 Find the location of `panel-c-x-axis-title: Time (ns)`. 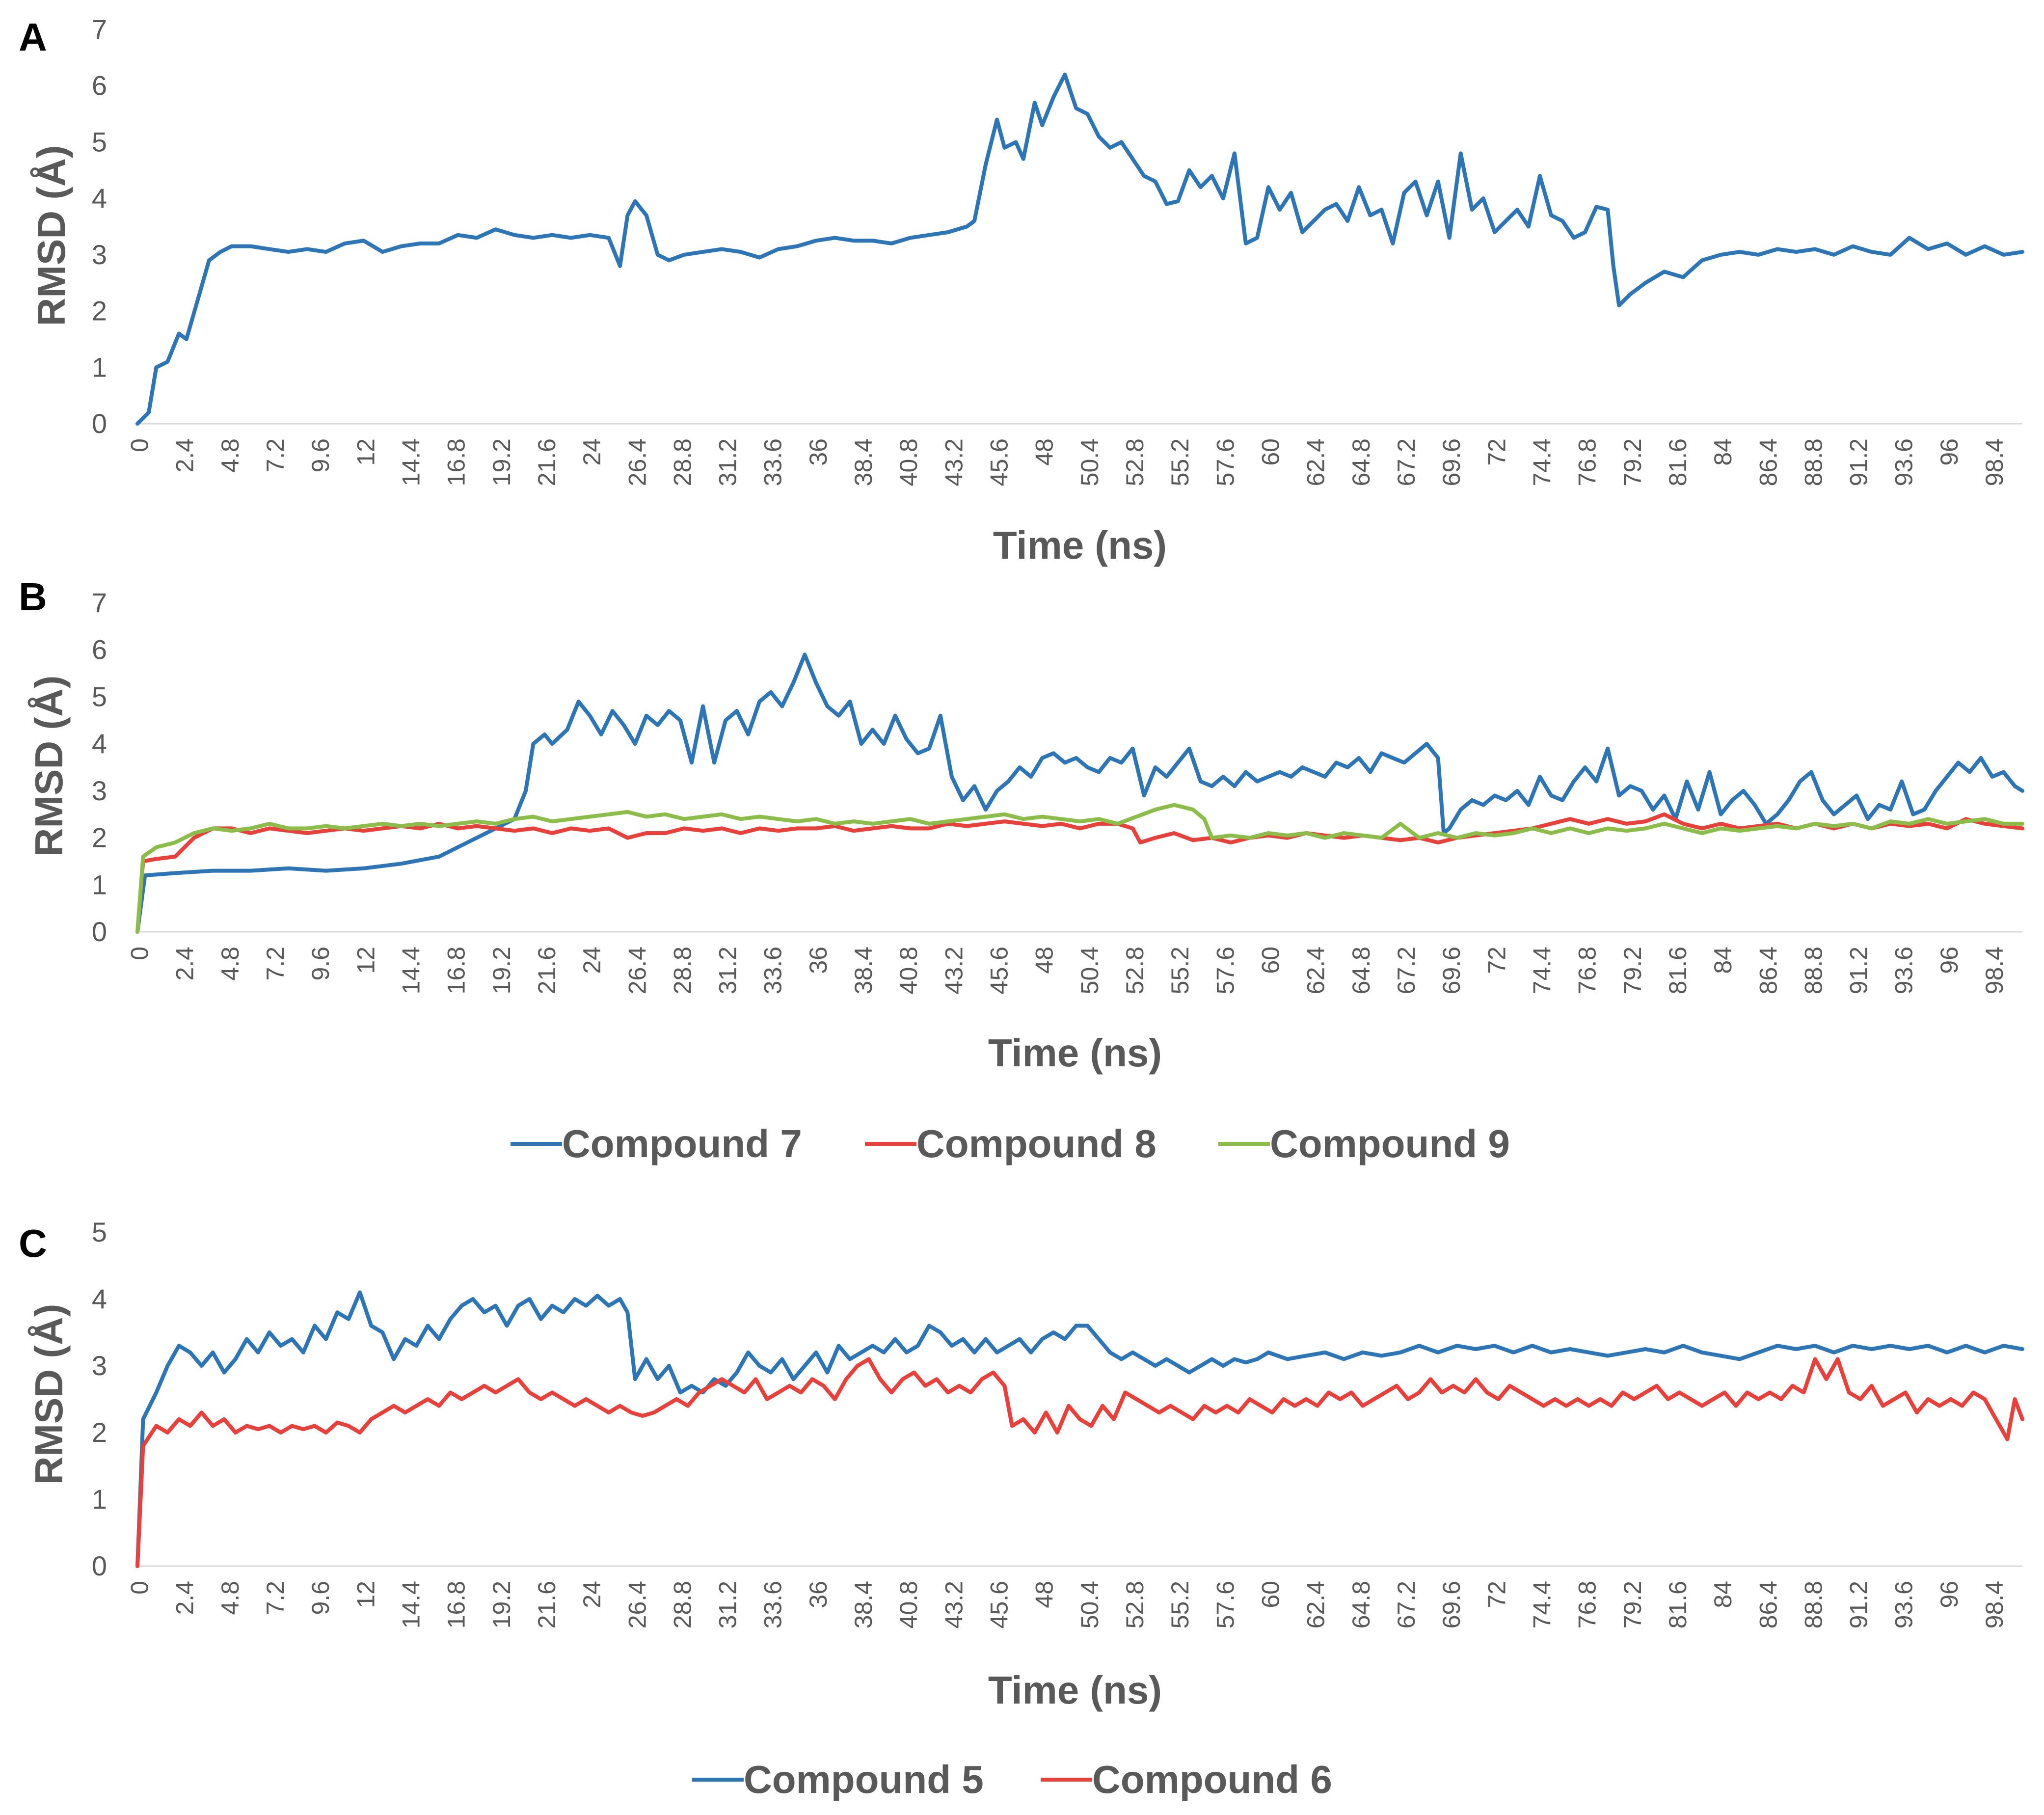

panel-c-x-axis-title: Time (ns) is located at coordinates (1075, 1690).